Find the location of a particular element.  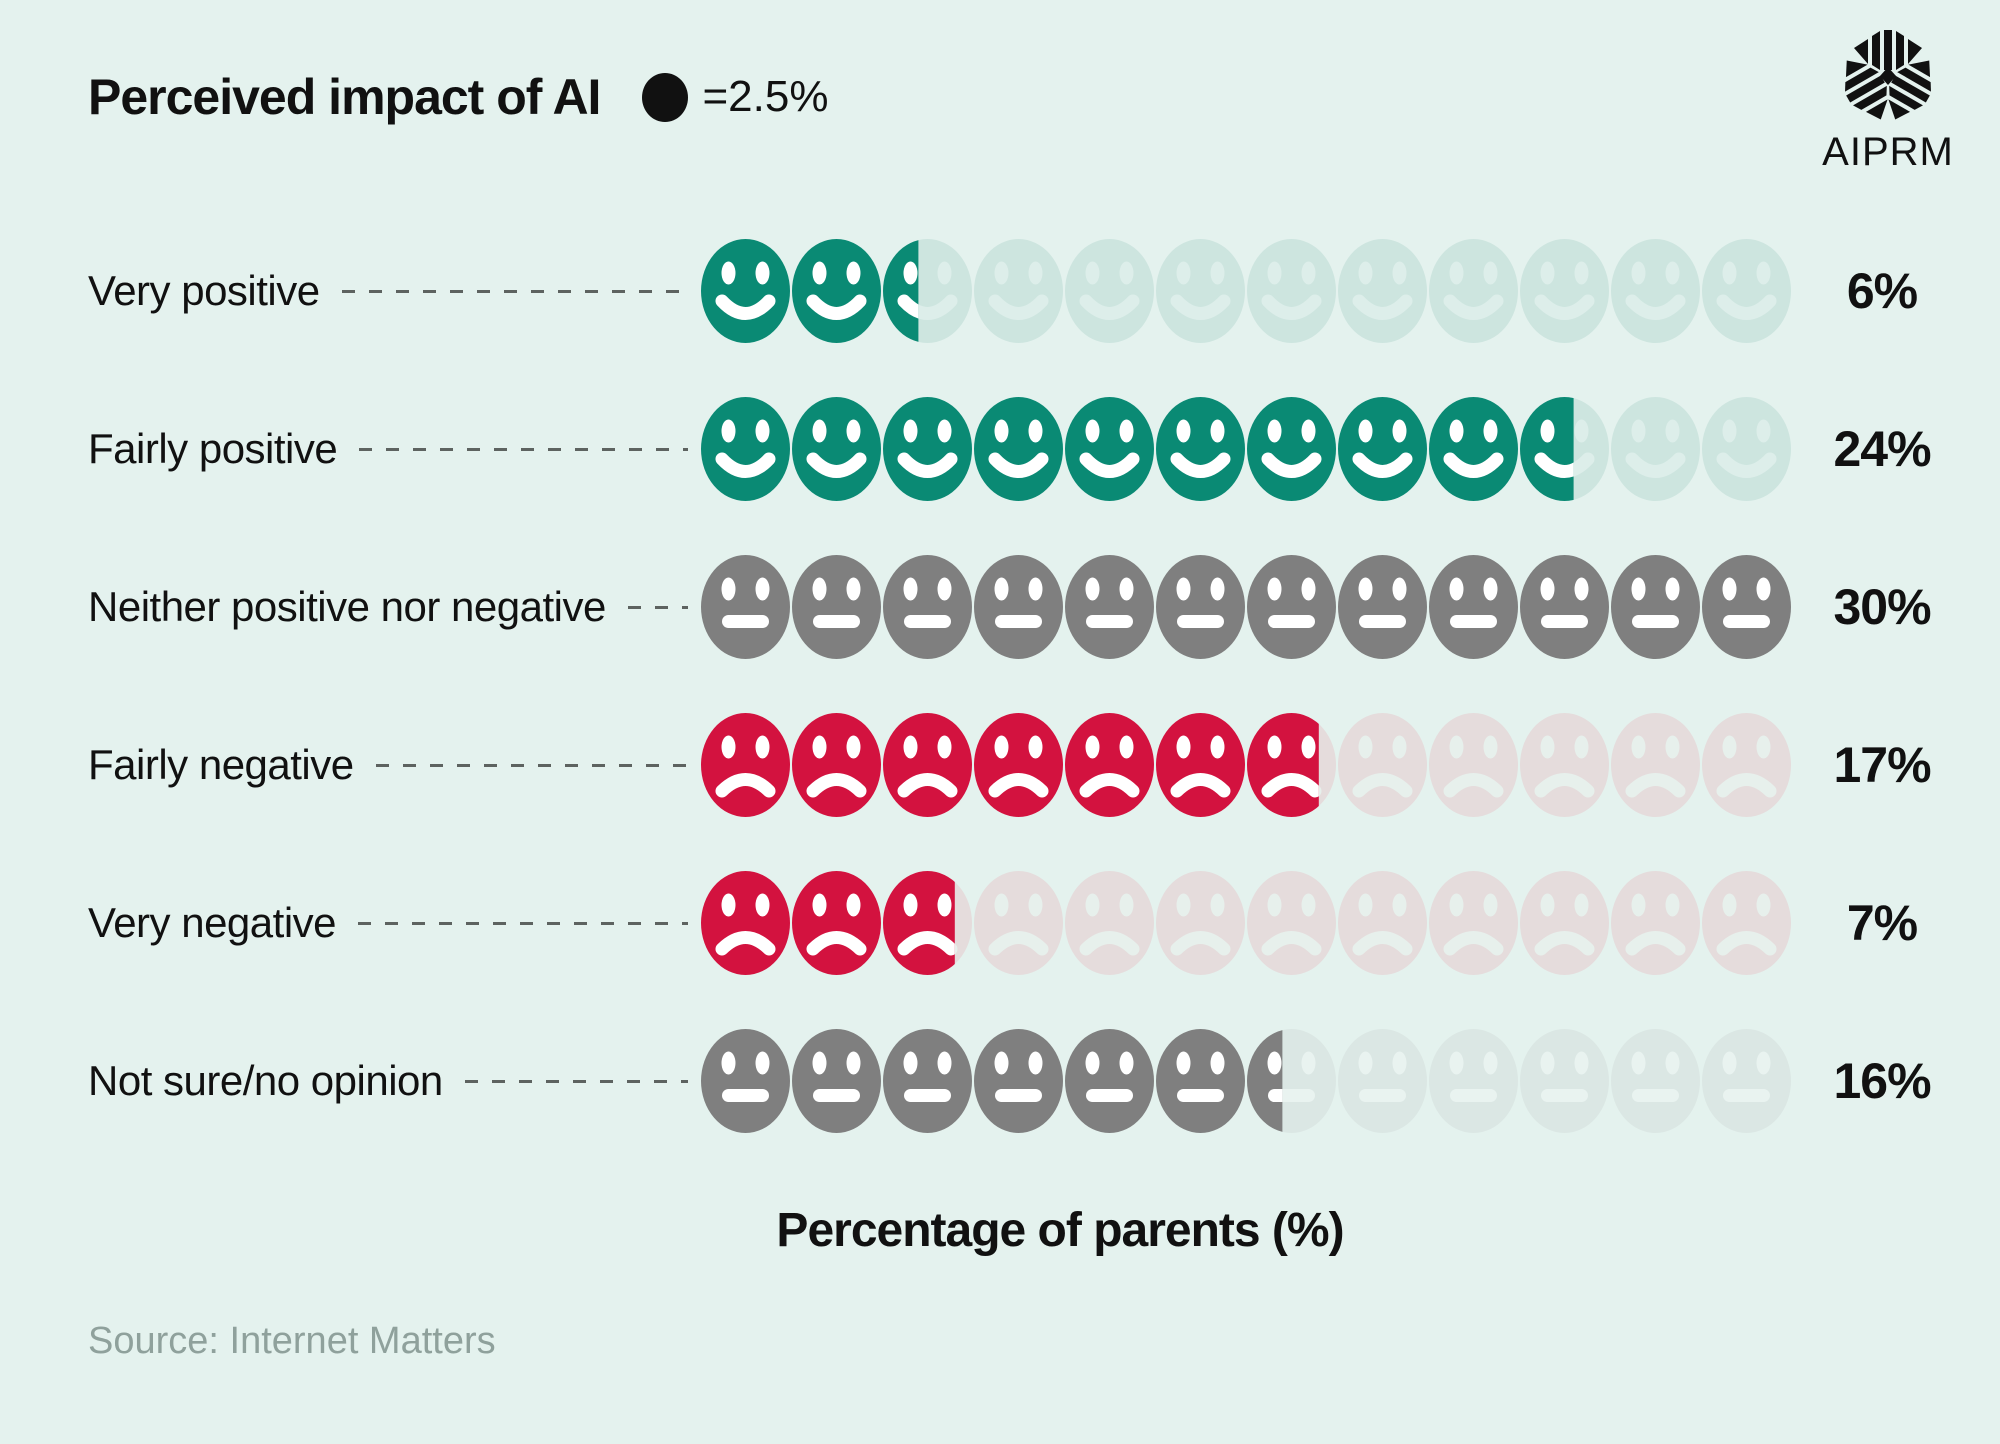

brand-logo: AIPRM is located at coordinates (1888, 99).